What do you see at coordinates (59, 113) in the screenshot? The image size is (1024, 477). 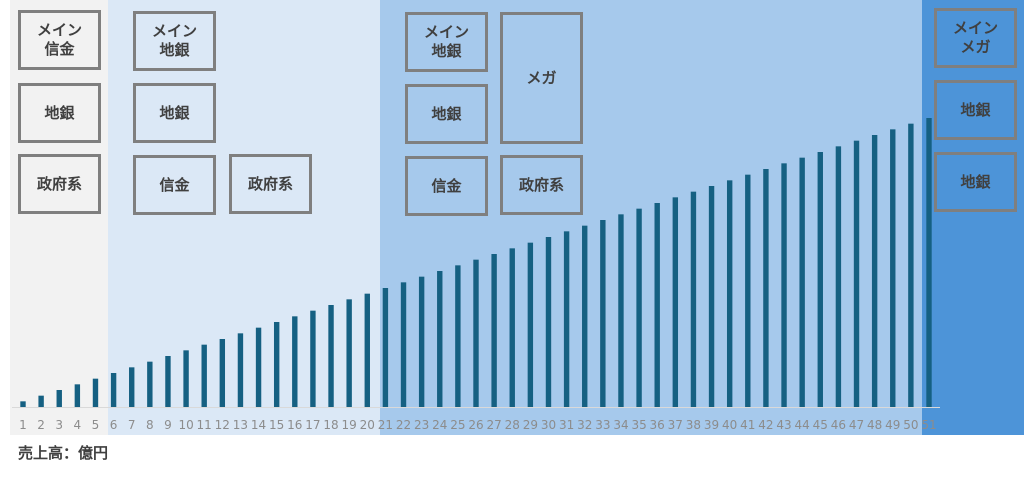 I see `box-band1-chigin: 地銀` at bounding box center [59, 113].